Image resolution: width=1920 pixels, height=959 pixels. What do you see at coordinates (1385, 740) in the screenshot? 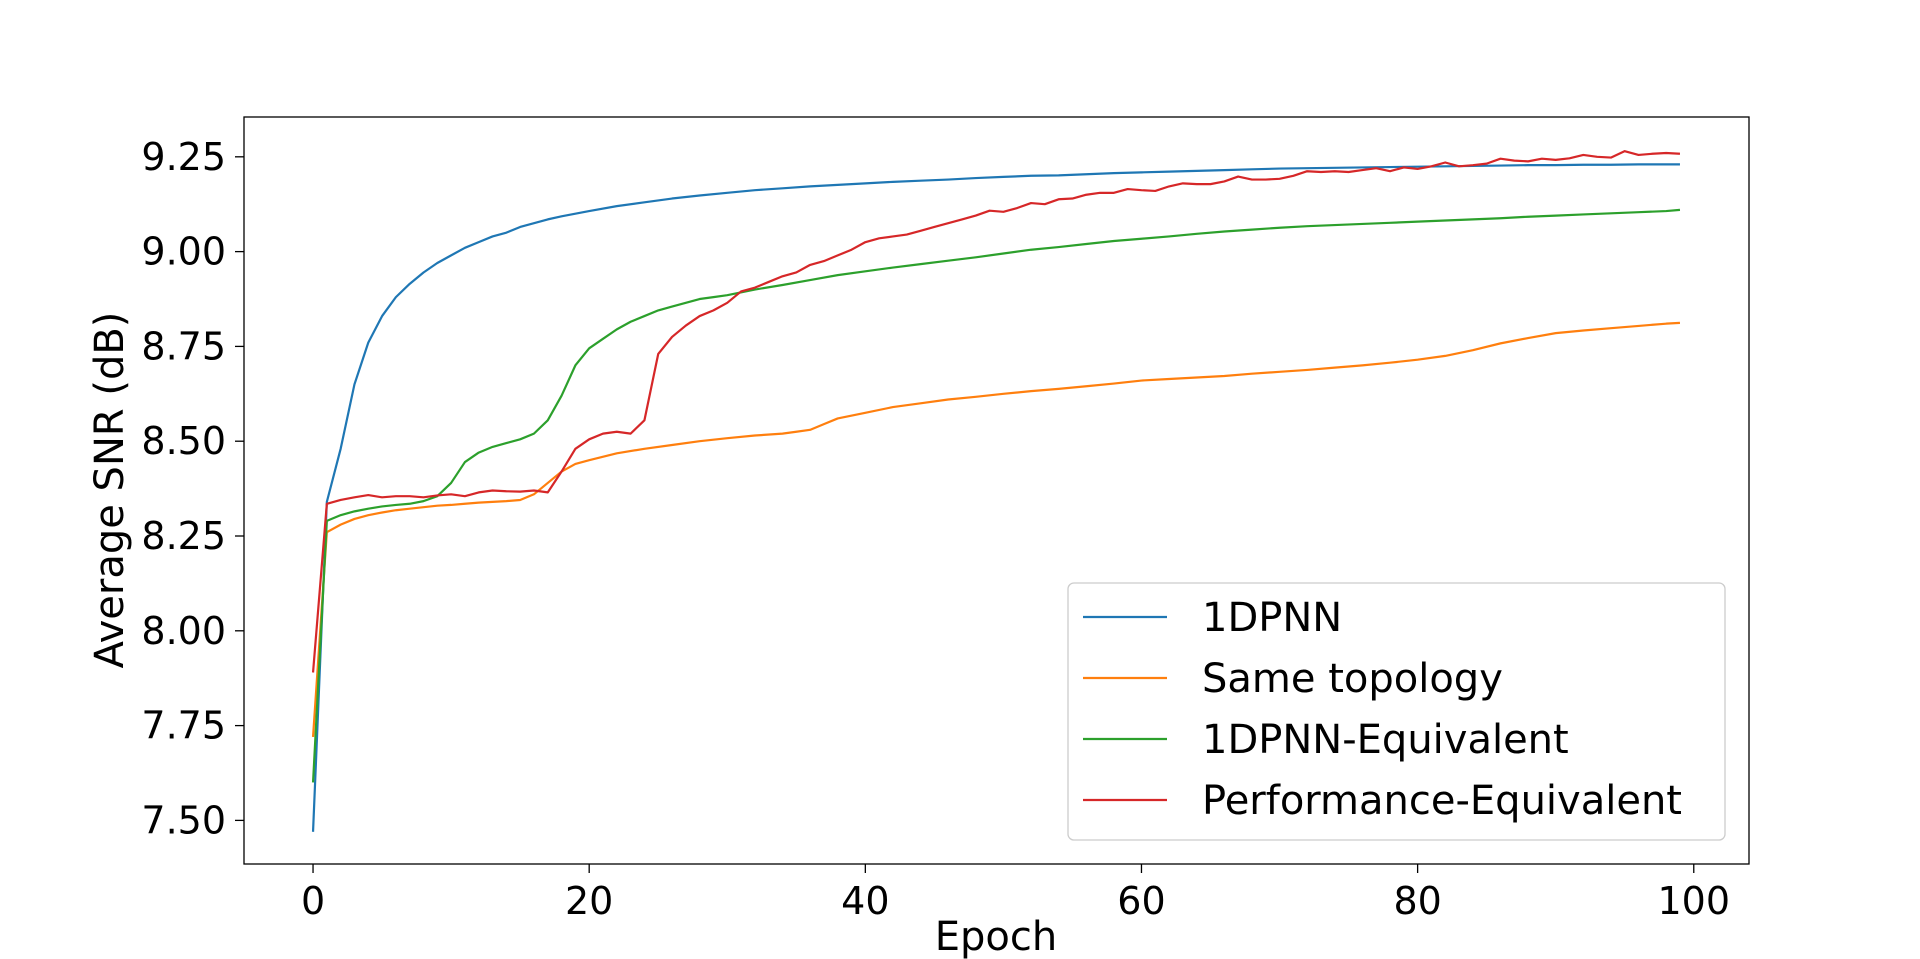
I see `legend-label-3: 1DPNN-Equivalent` at bounding box center [1385, 740].